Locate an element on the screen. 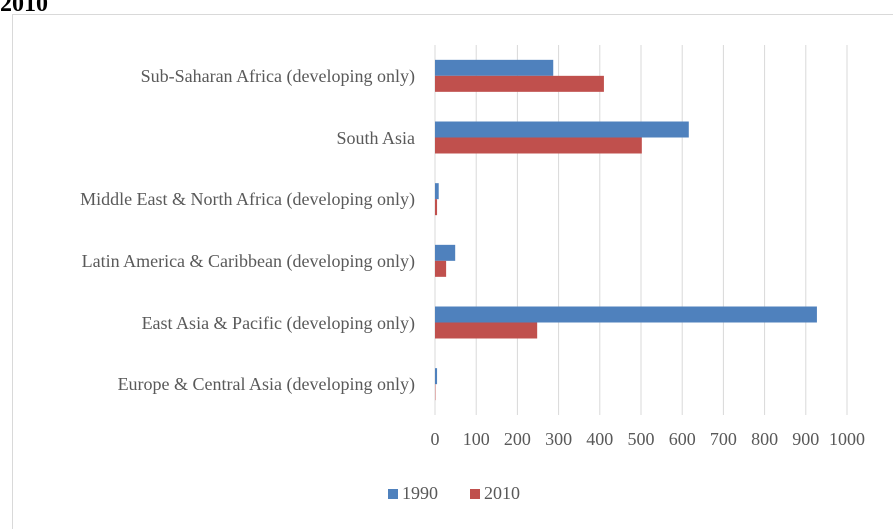 This screenshot has height=529, width=893. y-tick-label: South Asia is located at coordinates (375, 137).